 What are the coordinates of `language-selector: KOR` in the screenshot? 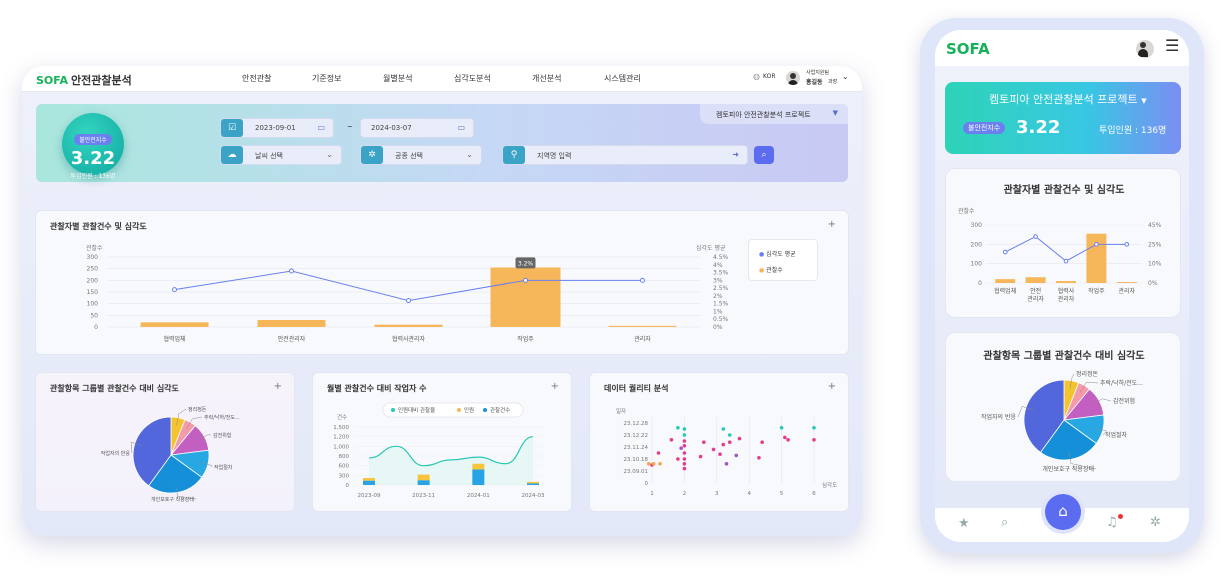 It's located at (769, 76).